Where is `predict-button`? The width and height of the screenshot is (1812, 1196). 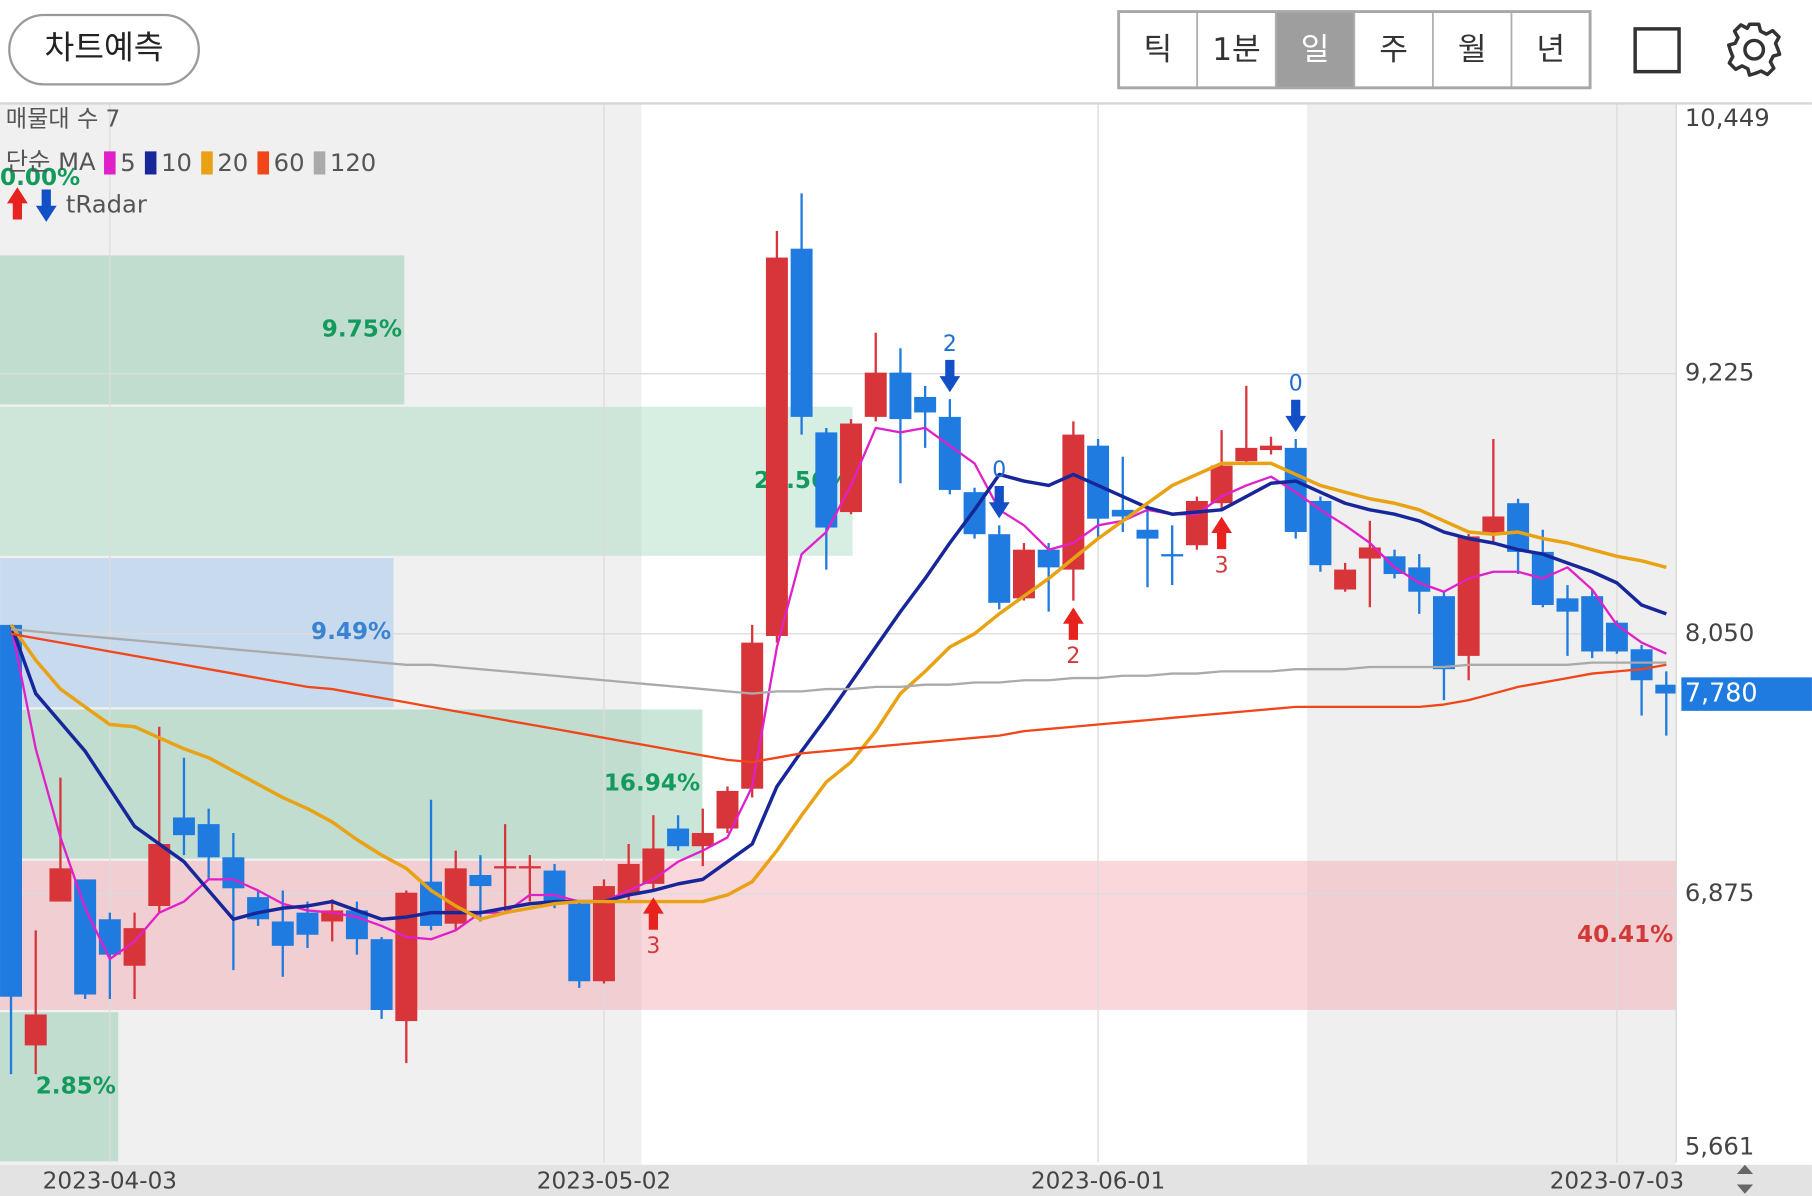
predict-button is located at coordinates (104, 49).